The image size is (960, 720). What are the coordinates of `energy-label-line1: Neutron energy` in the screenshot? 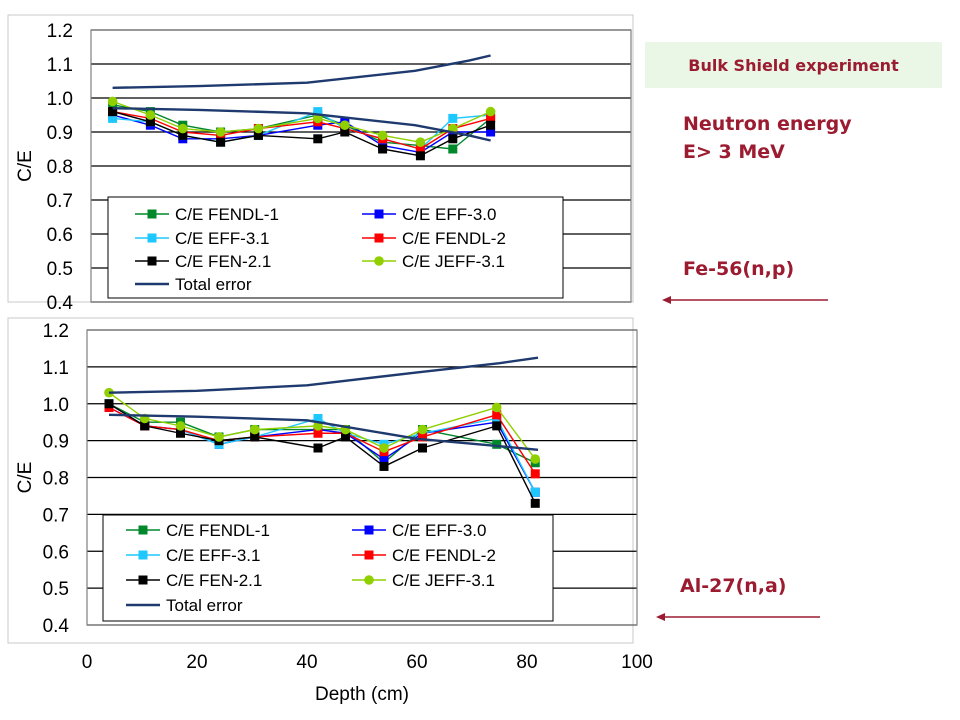 It's located at (767, 124).